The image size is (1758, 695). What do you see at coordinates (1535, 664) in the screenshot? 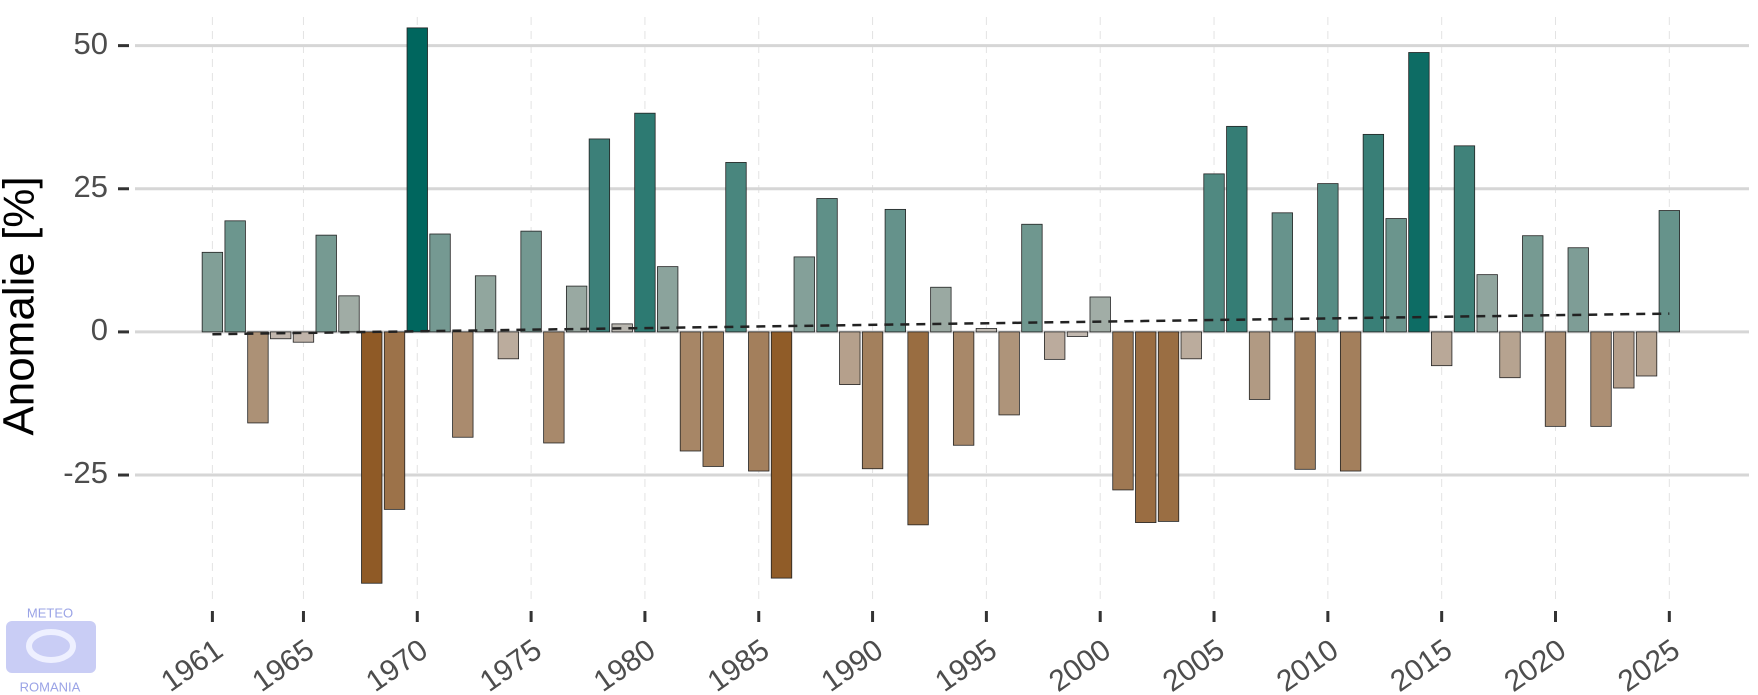
I see `x-tick-label: 2020` at bounding box center [1535, 664].